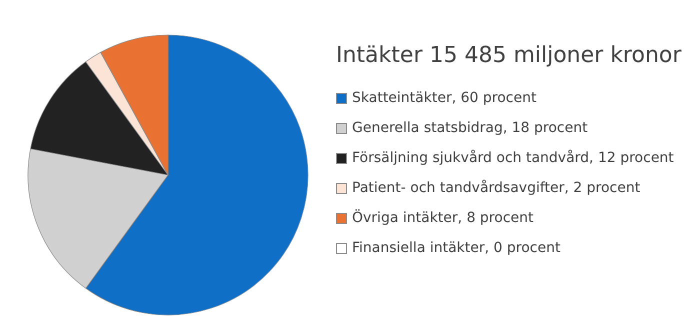  What do you see at coordinates (509, 55) in the screenshot?
I see `chart-title: Intäkter 15 485 miljoner kronor` at bounding box center [509, 55].